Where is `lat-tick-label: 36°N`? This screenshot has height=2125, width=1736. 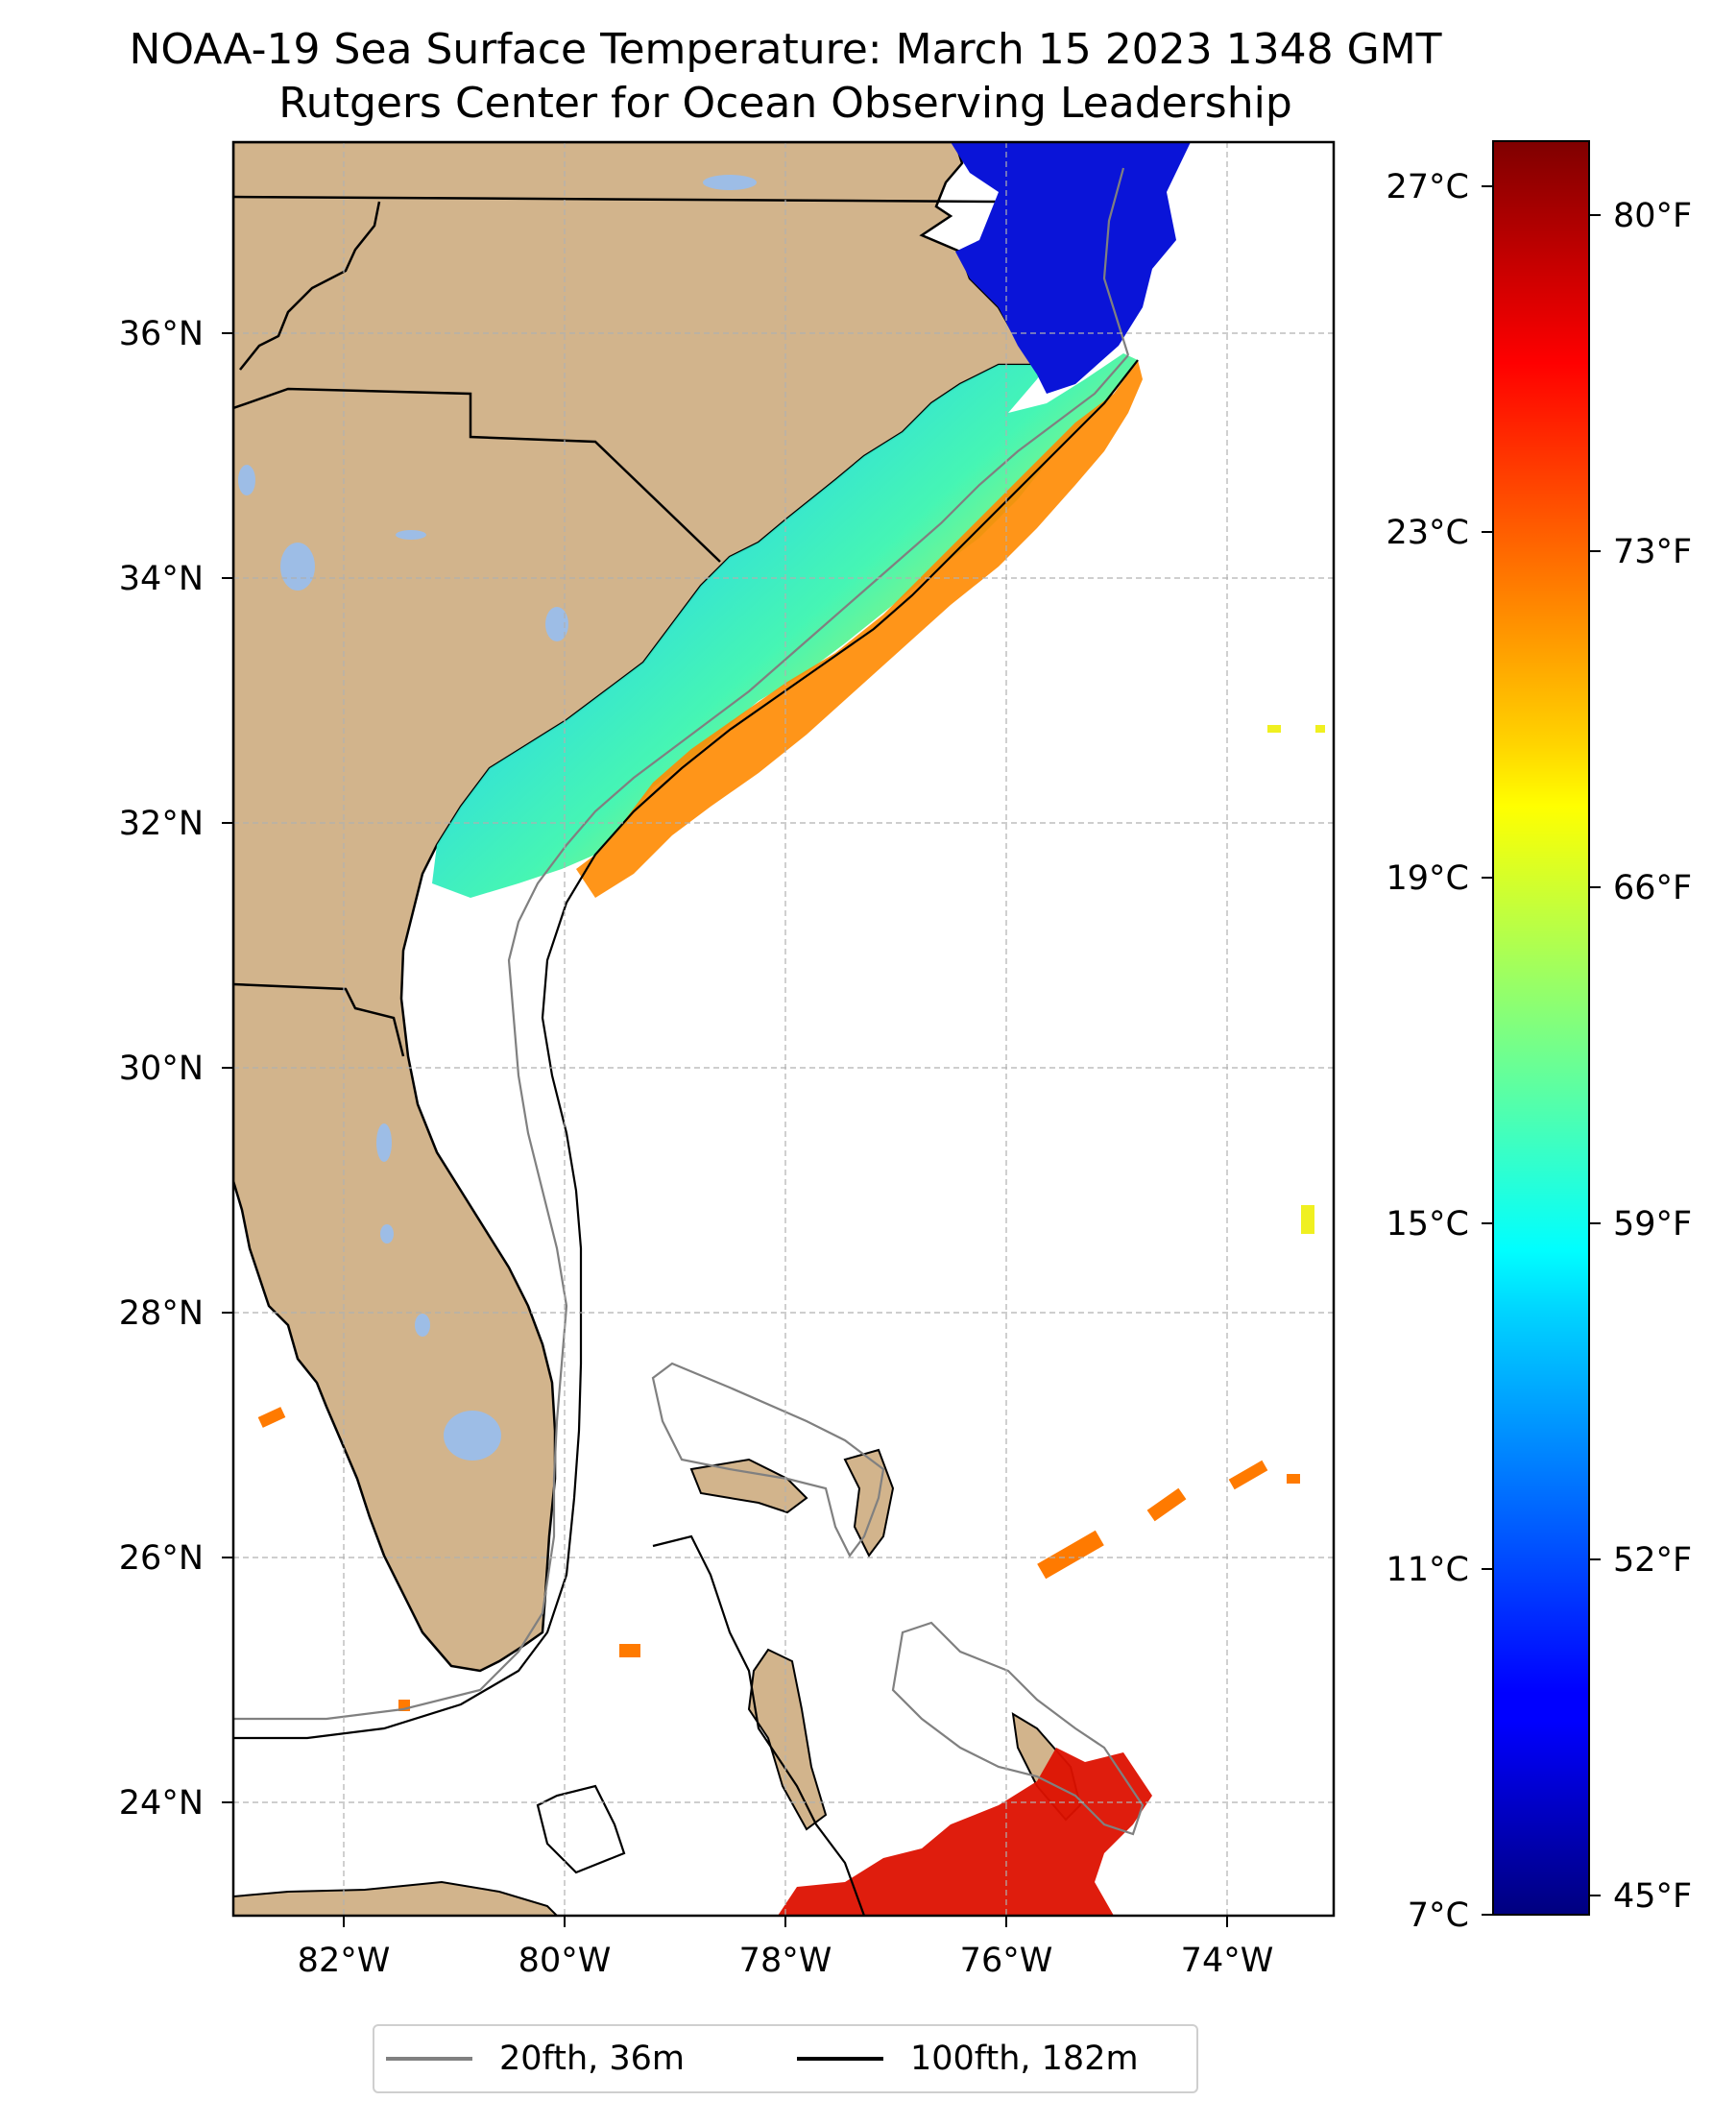
lat-tick-label: 36°N is located at coordinates (161, 334).